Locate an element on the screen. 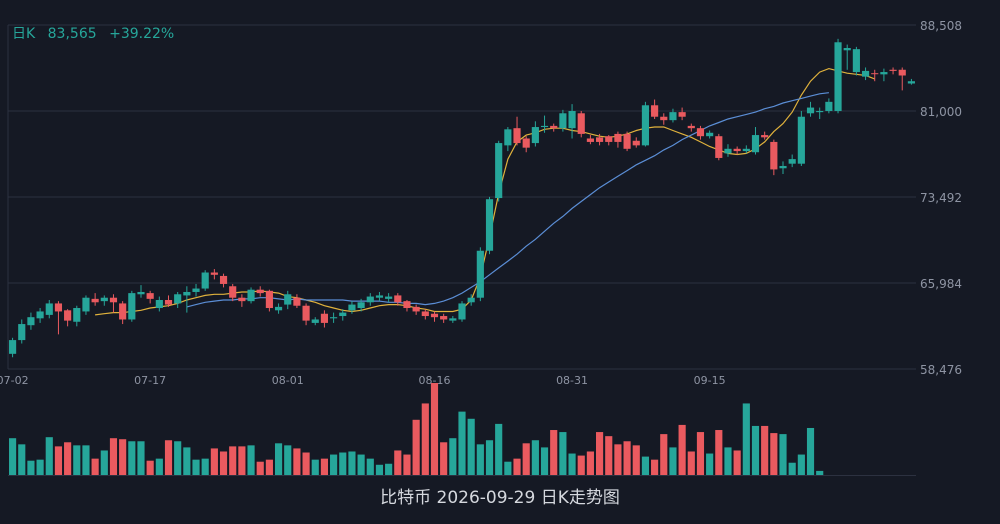 The height and width of the screenshot is (524, 1000). date-tick-label: 07-02 is located at coordinates (14, 380).